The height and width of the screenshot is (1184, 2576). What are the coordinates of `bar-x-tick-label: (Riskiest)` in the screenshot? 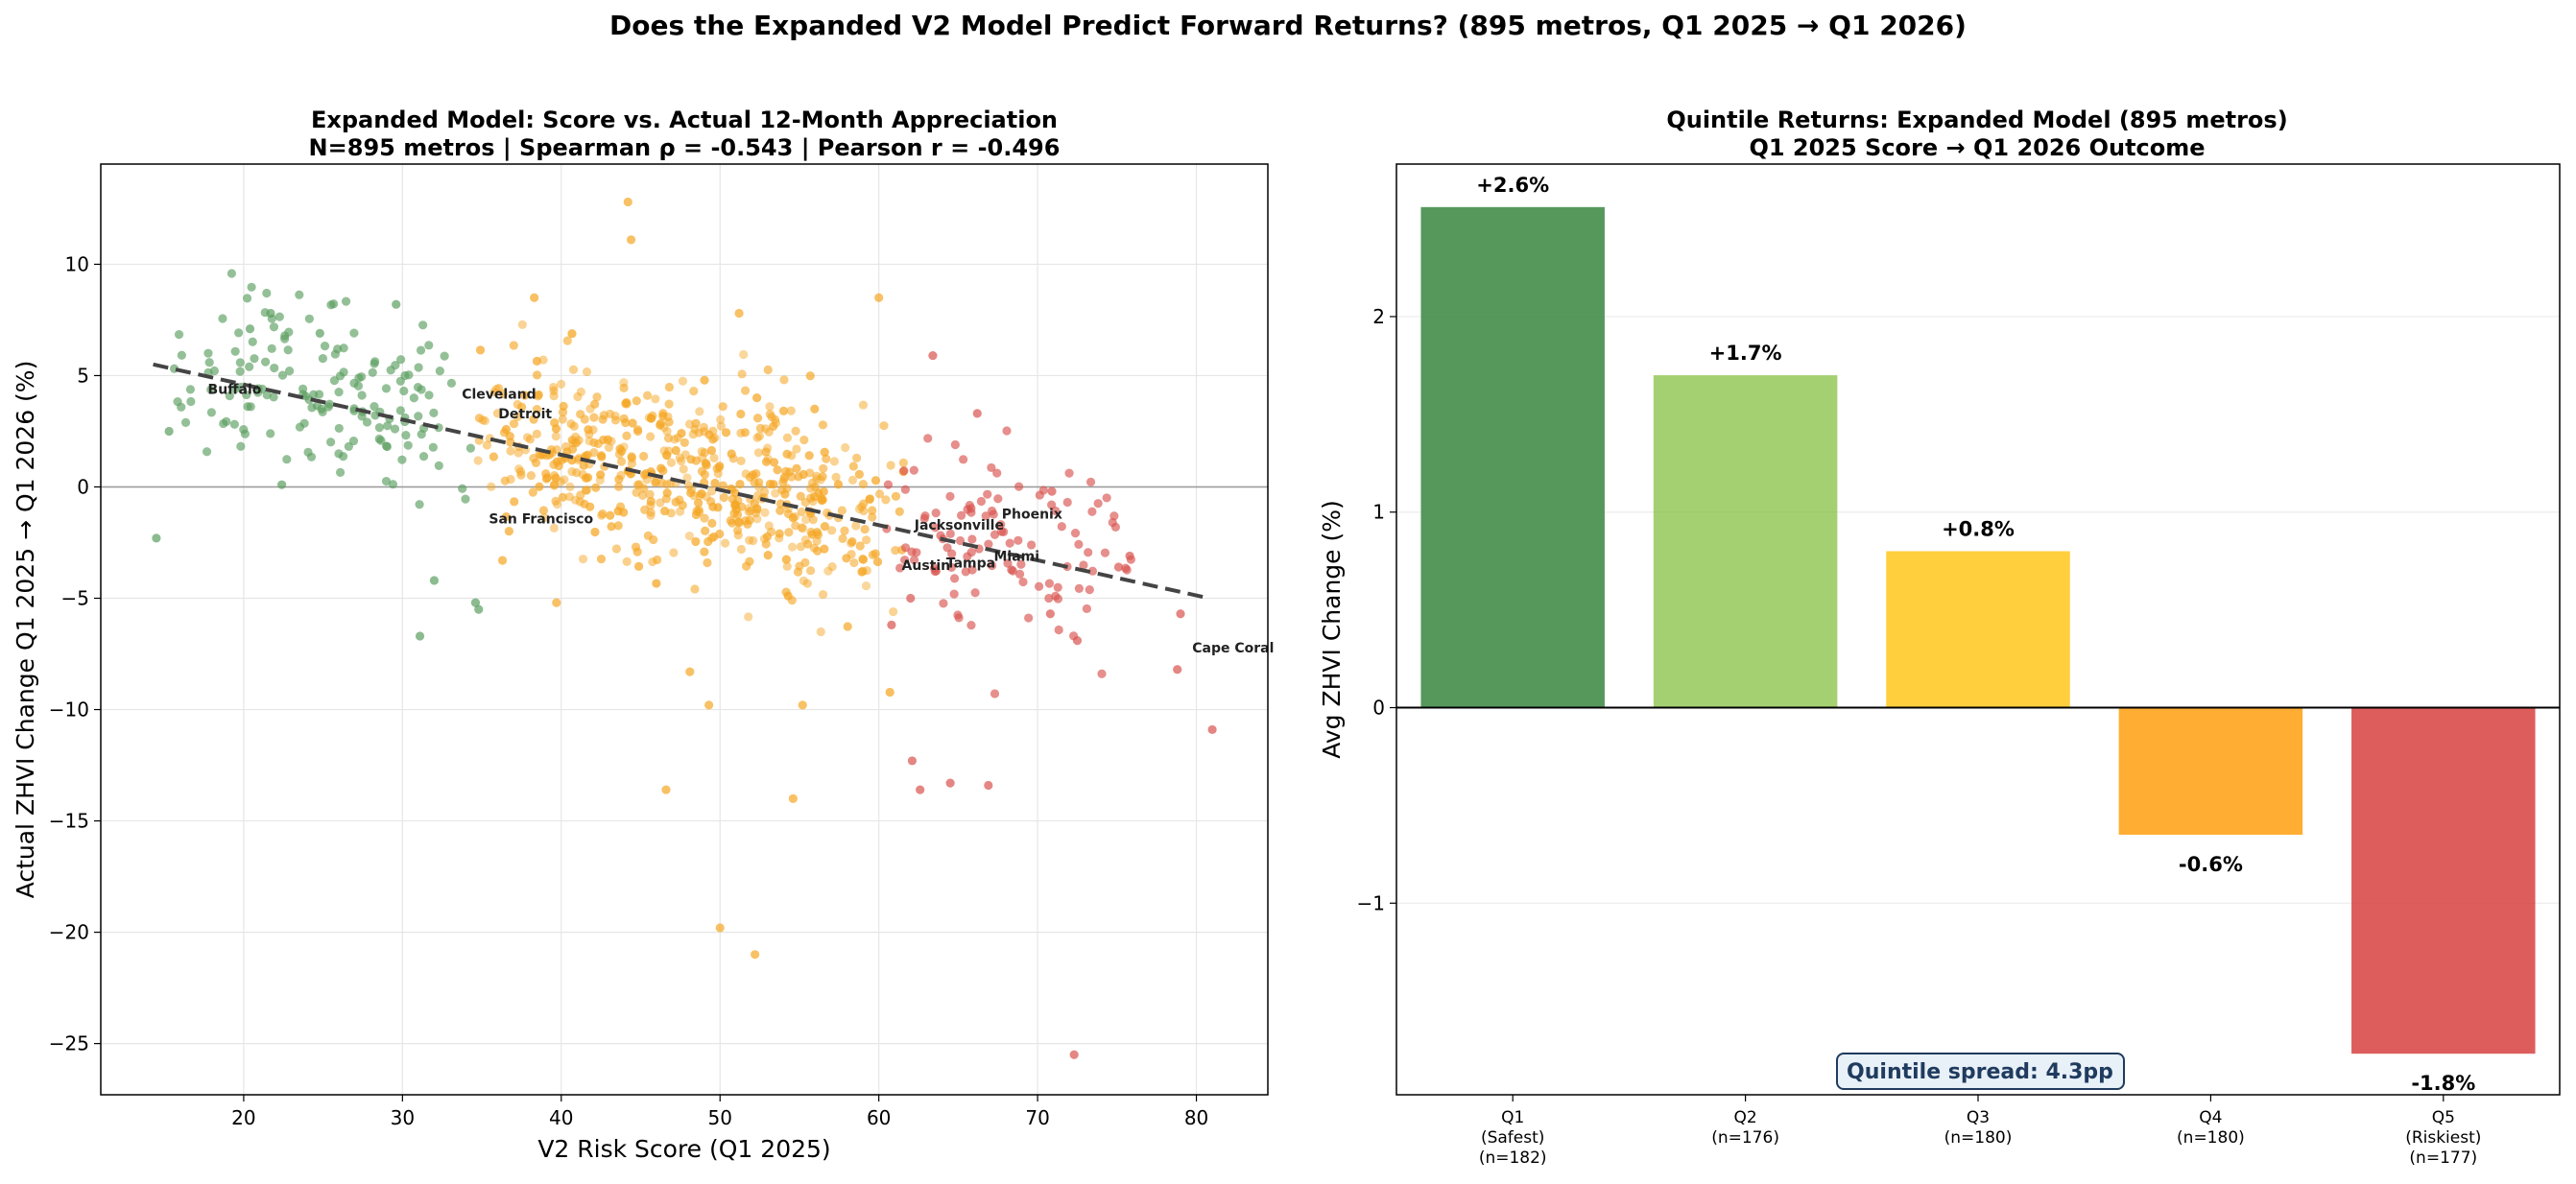 It's located at (2443, 1138).